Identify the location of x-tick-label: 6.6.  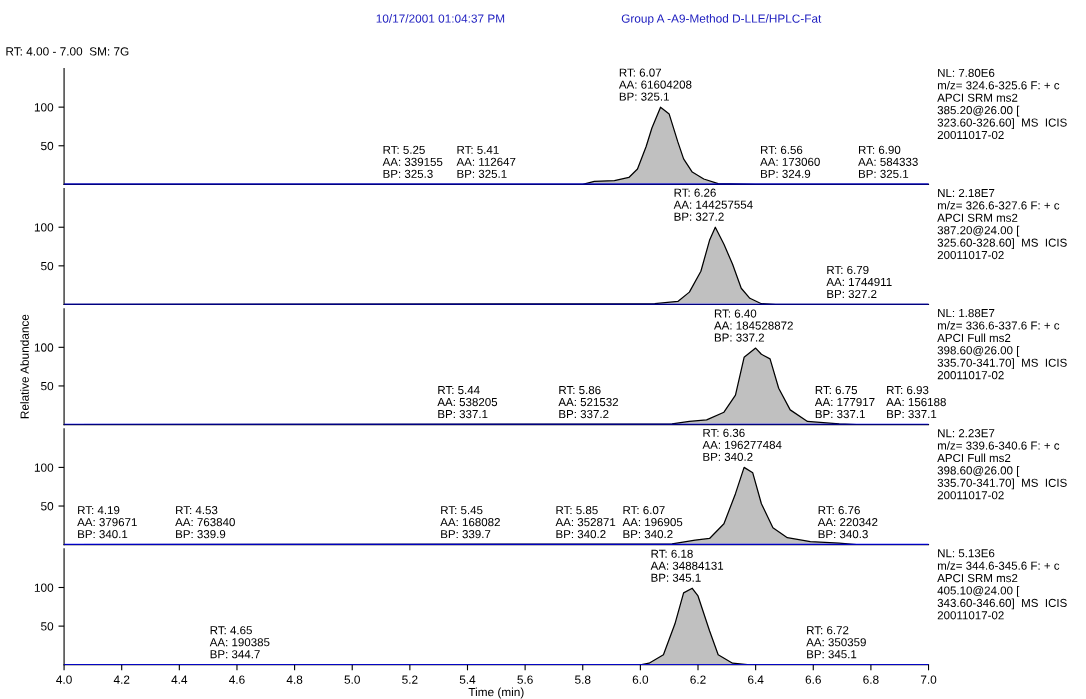
(813, 679).